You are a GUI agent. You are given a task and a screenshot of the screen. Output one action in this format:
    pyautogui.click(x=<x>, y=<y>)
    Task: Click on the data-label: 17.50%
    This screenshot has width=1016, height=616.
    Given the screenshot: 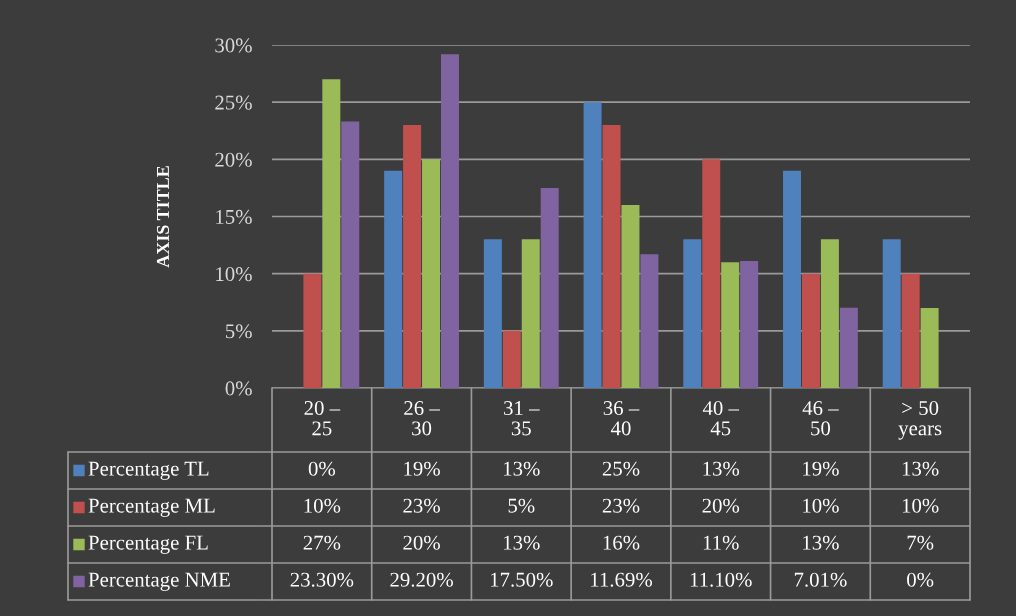 What is the action you would take?
    pyautogui.click(x=522, y=579)
    